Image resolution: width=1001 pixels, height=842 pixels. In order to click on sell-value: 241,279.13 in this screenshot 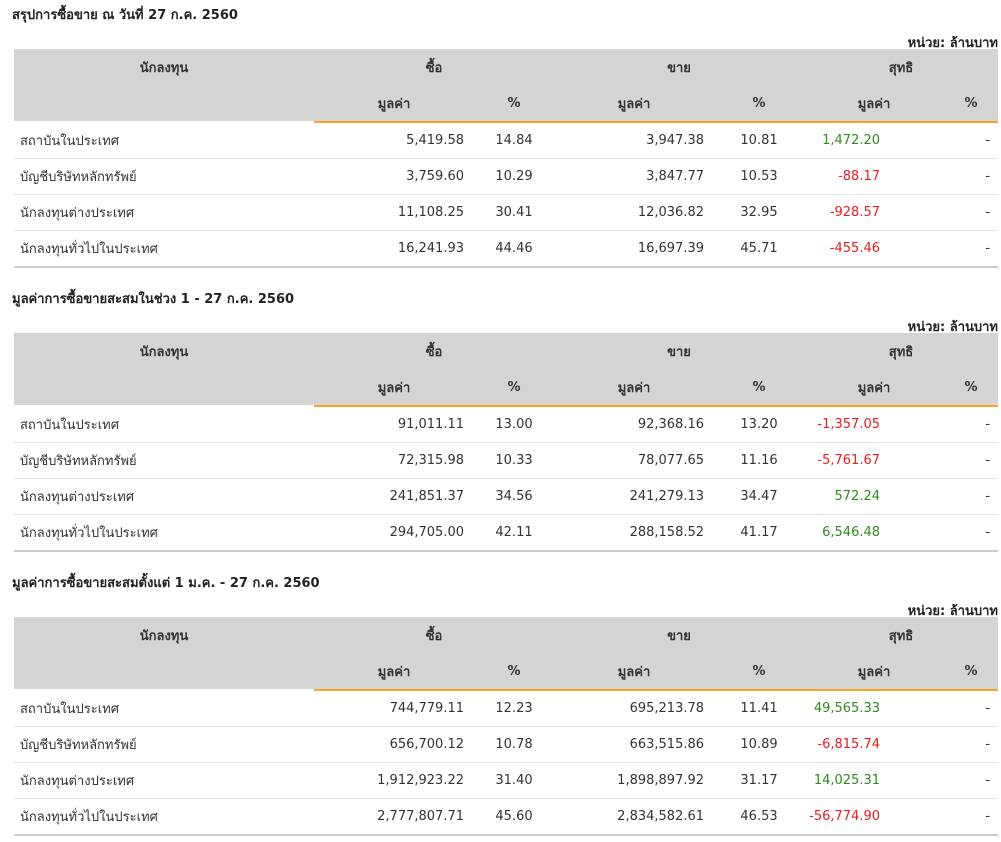, I will do `click(634, 496)`.